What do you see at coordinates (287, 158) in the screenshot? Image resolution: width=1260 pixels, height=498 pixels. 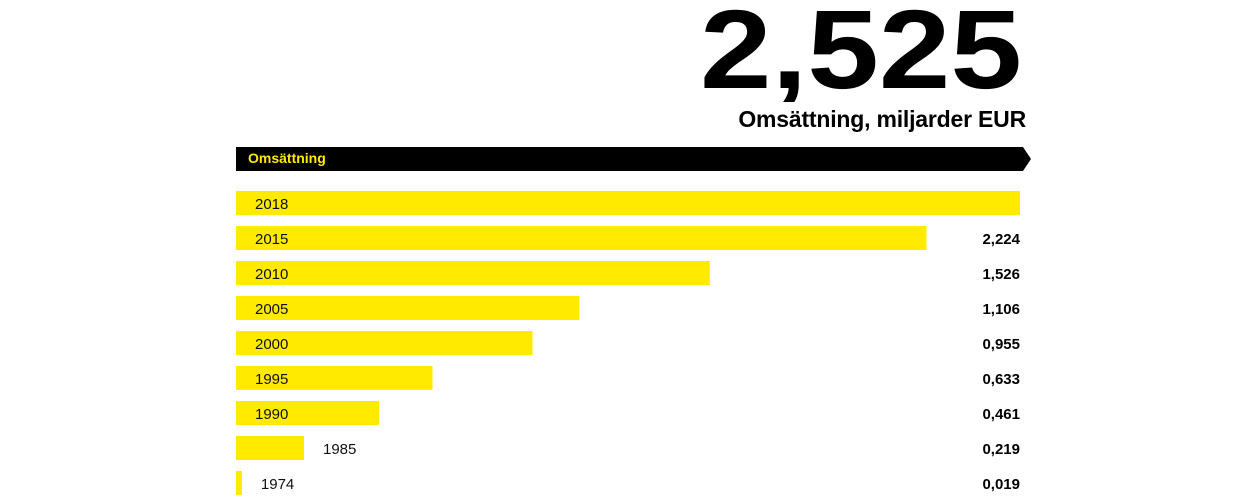 I see `chart-title: Omsättning` at bounding box center [287, 158].